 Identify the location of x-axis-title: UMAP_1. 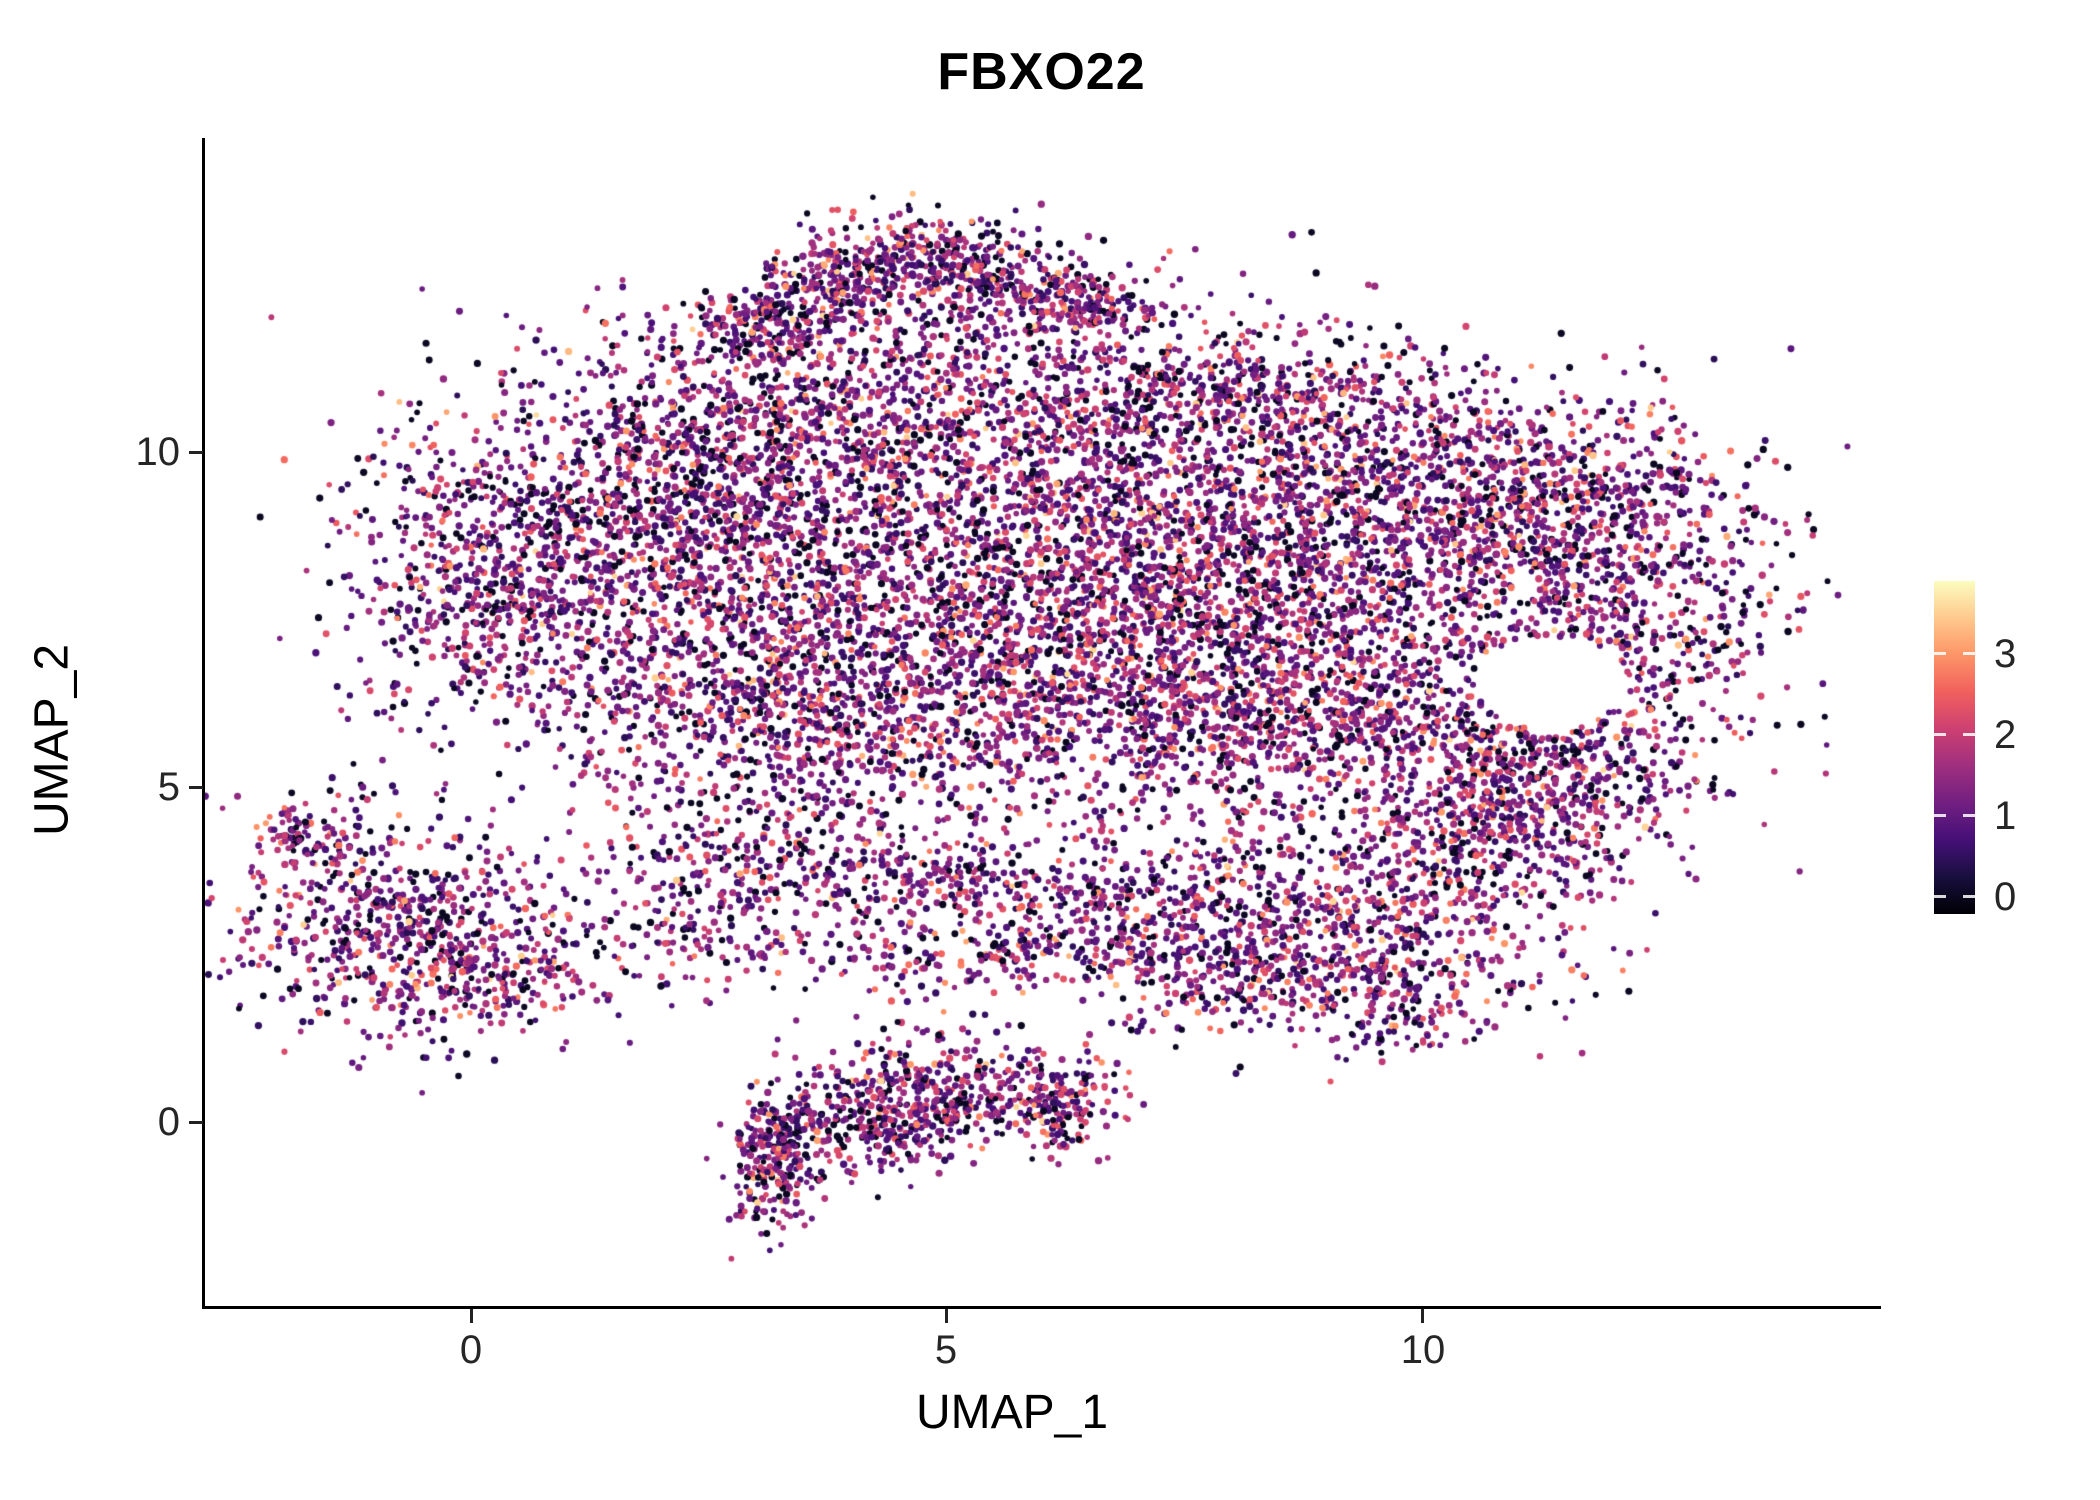
(1012, 1412).